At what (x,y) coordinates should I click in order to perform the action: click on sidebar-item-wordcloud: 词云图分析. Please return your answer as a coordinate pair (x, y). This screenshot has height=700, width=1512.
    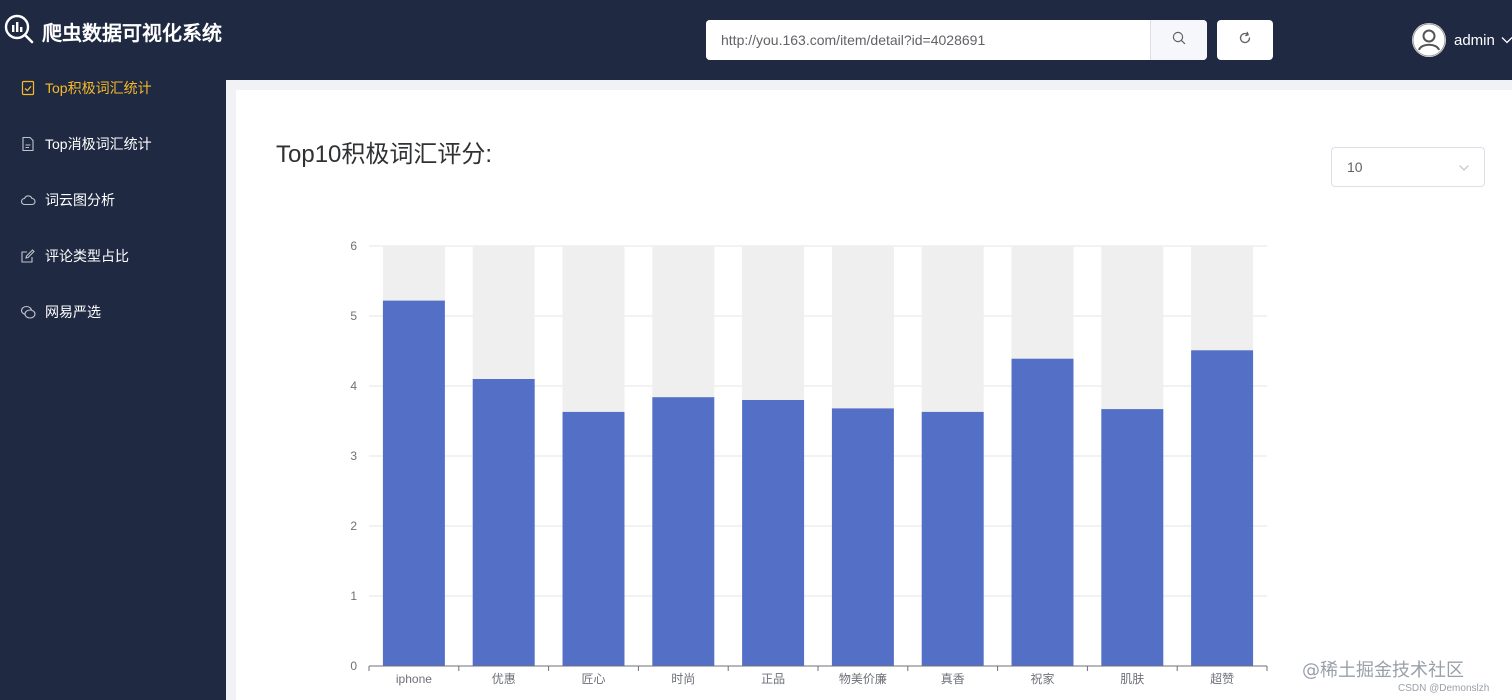
    Looking at the image, I should click on (113, 200).